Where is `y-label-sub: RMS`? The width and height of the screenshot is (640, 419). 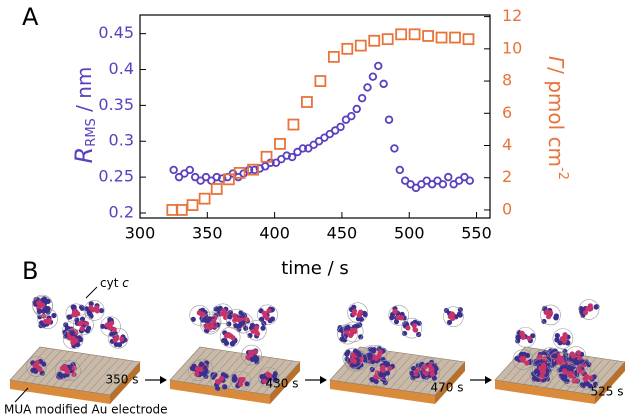 y-label-sub: RMS is located at coordinates (91, 132).